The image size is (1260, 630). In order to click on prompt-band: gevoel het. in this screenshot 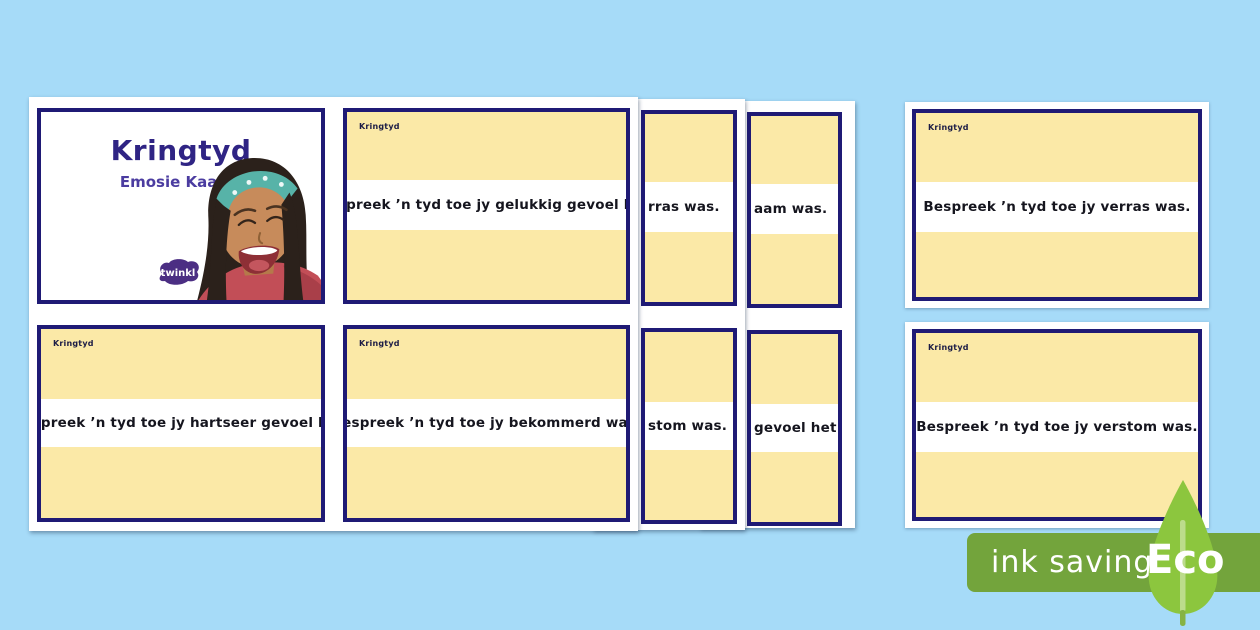, I will do `click(794, 428)`.